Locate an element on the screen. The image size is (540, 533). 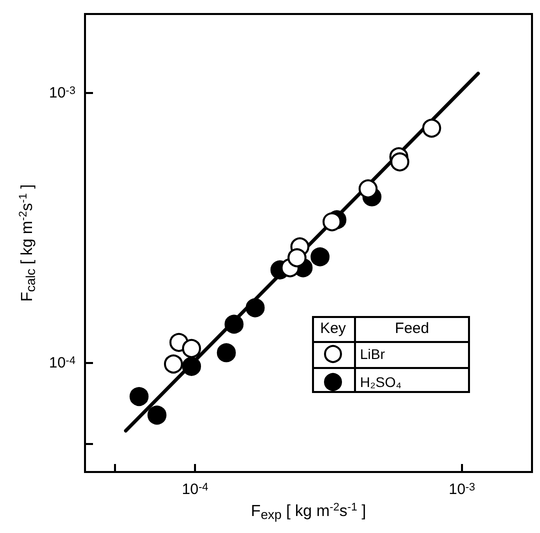
annotation: Key is located at coordinates (333, 328).